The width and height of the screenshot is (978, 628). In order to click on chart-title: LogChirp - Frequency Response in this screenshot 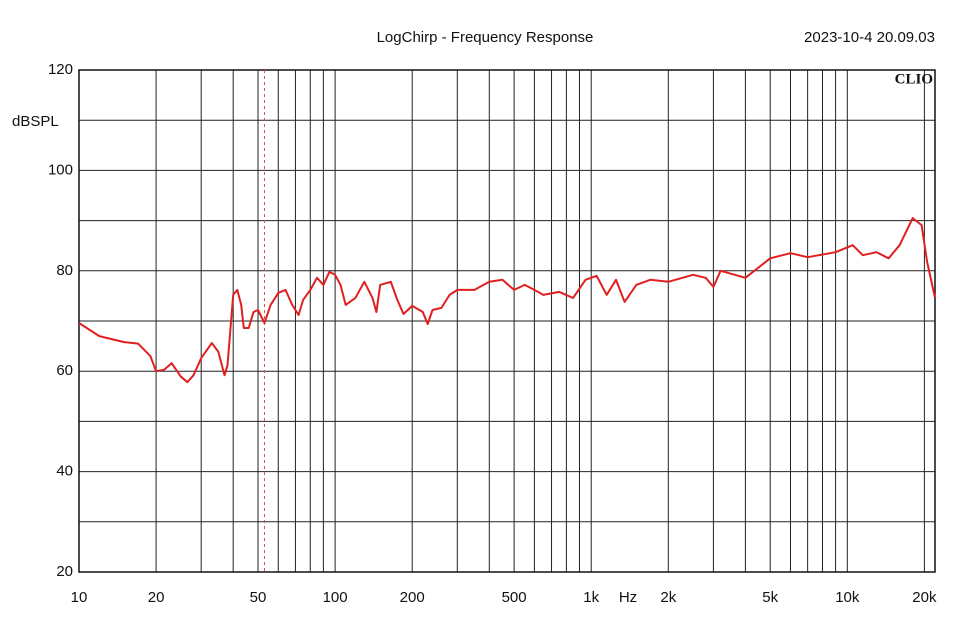, I will do `click(485, 37)`.